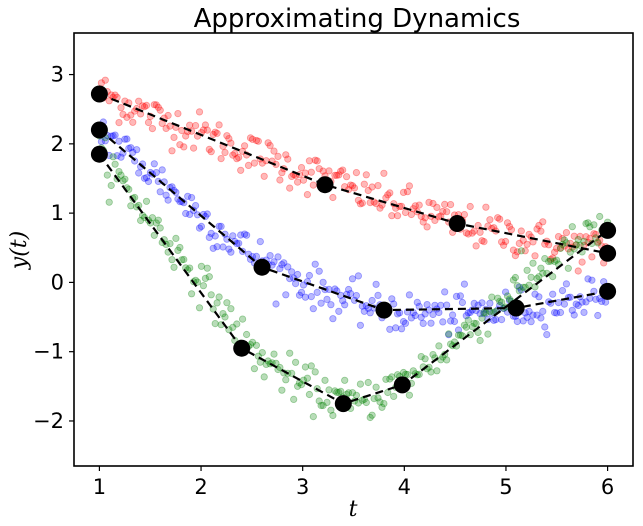 The height and width of the screenshot is (526, 643). What do you see at coordinates (19, 250) in the screenshot?
I see `y-axis-label-fn: y(t)` at bounding box center [19, 250].